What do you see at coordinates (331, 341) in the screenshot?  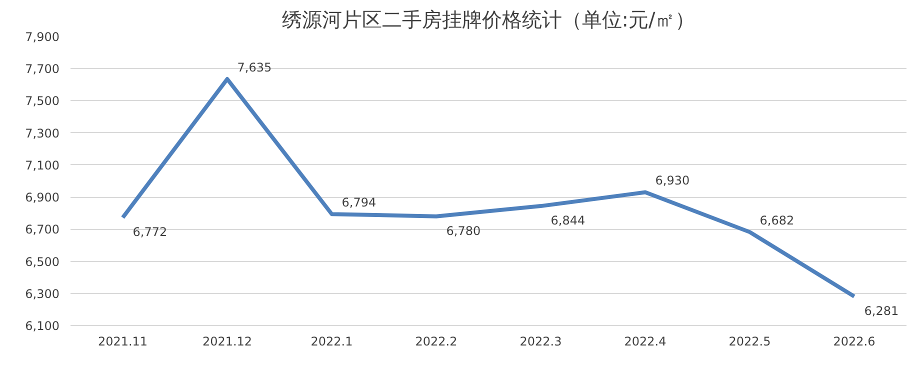 I see `x-tick-label: 2022.1` at bounding box center [331, 341].